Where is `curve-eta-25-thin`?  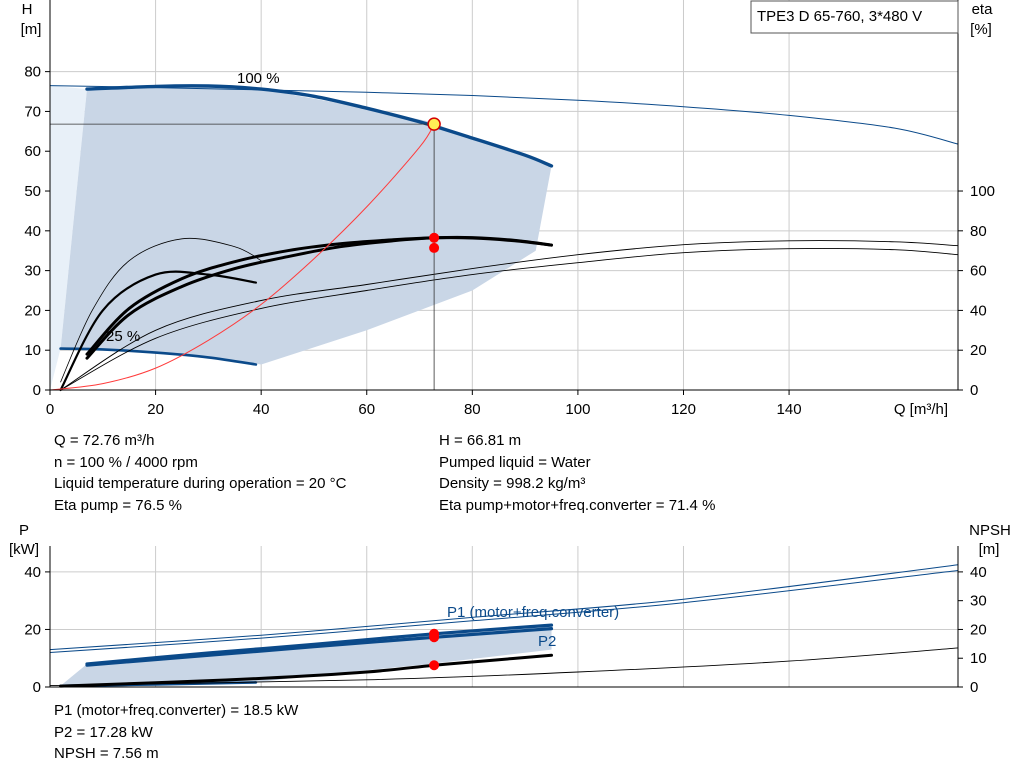 curve-eta-25-thin is located at coordinates (161, 310).